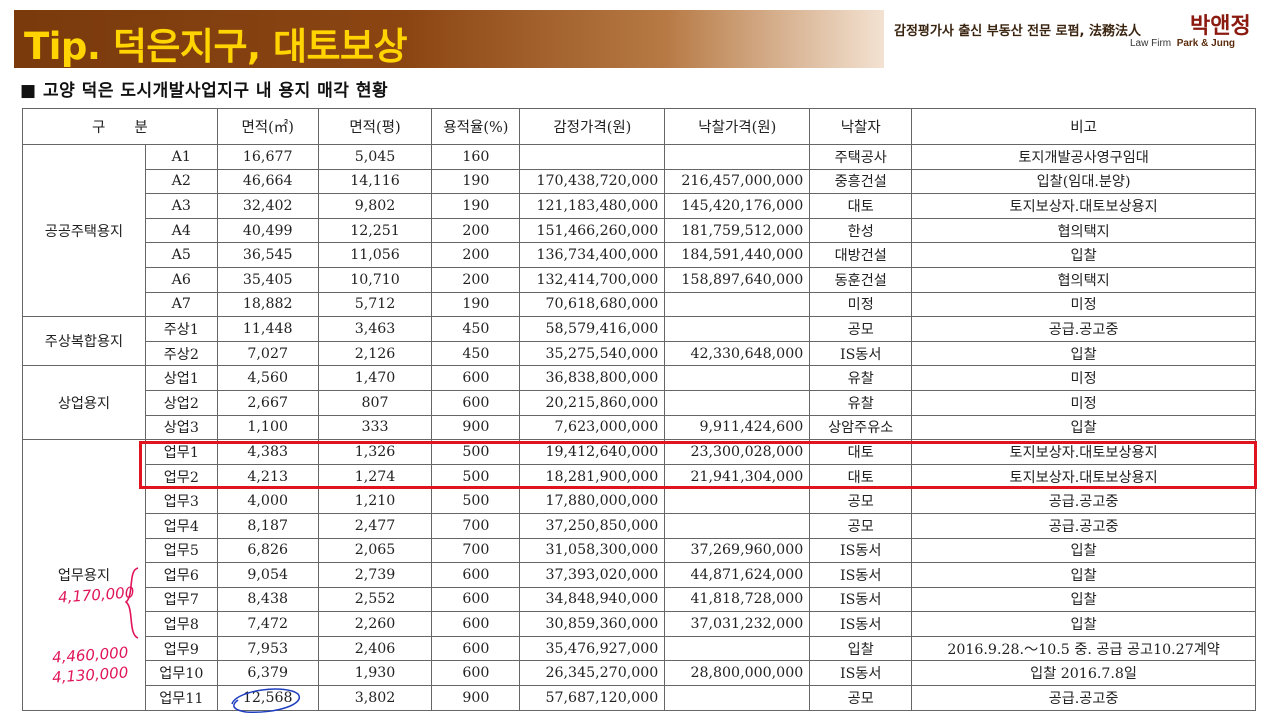 The height and width of the screenshot is (720, 1280). I want to click on cell-area-sqm: 12,568, so click(267, 698).